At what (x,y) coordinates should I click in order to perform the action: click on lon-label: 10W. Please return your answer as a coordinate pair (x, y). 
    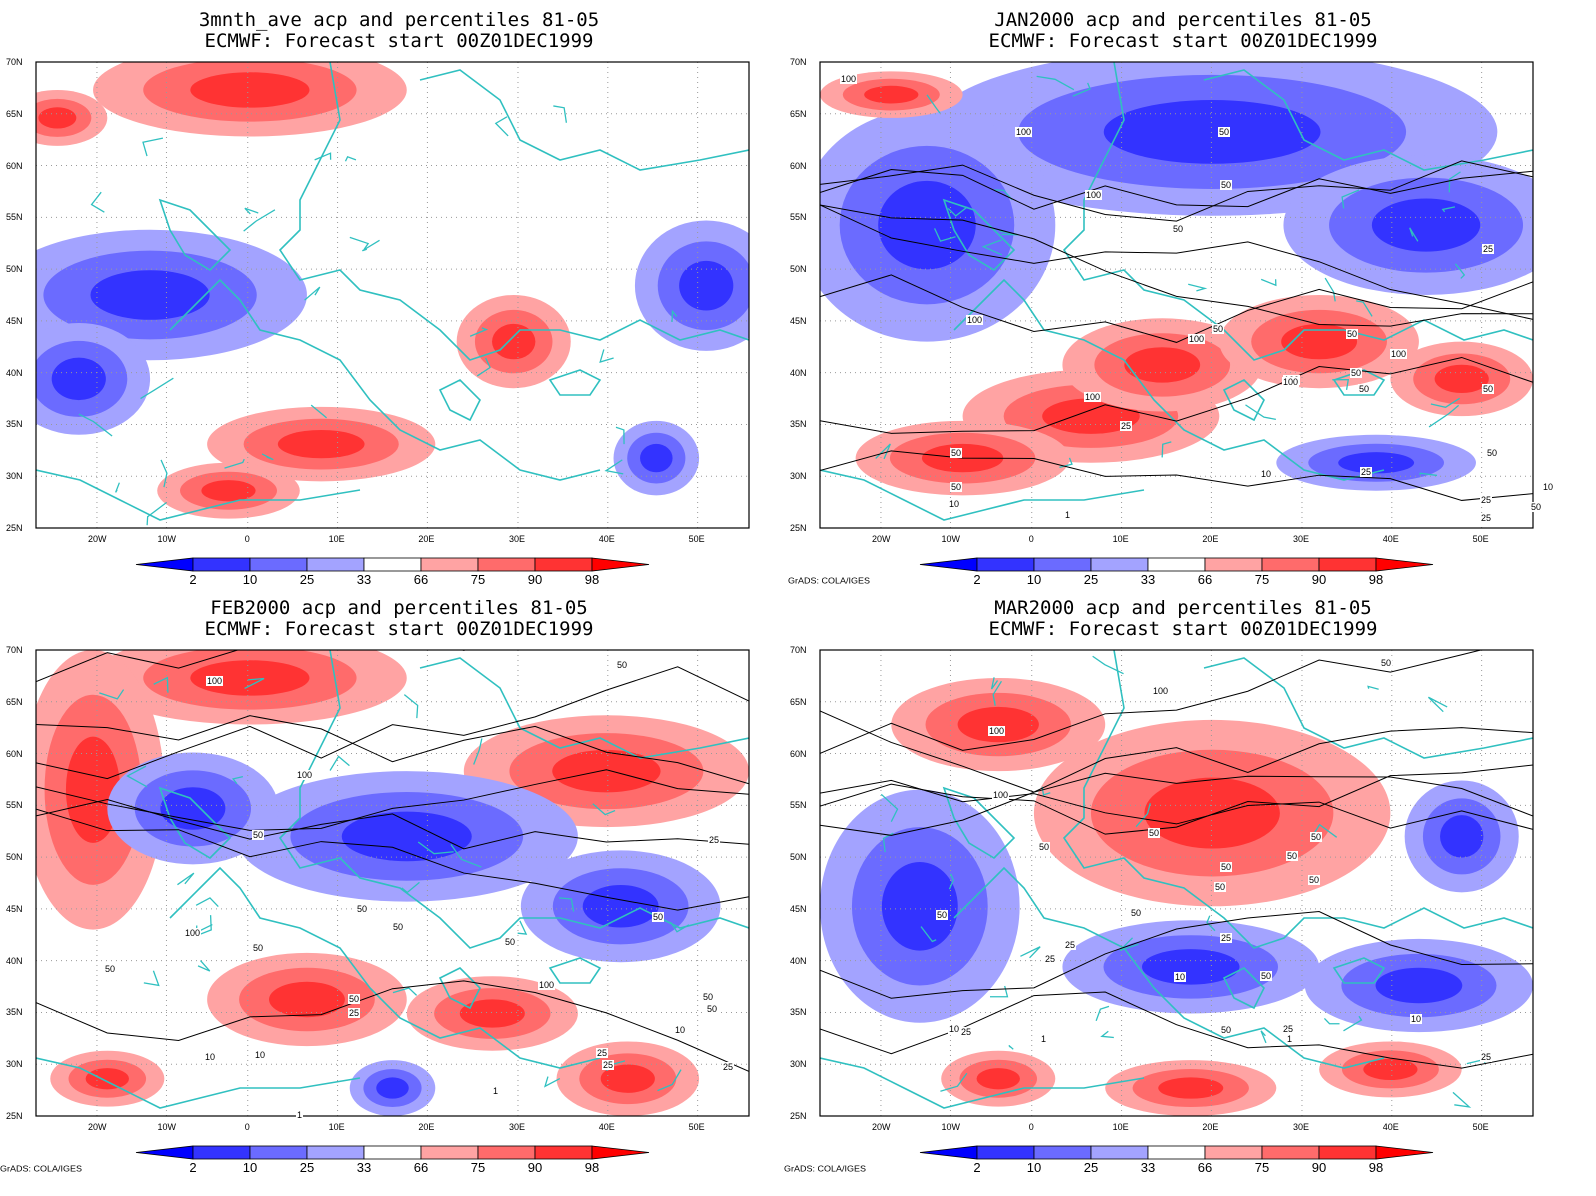
    Looking at the image, I should click on (166, 539).